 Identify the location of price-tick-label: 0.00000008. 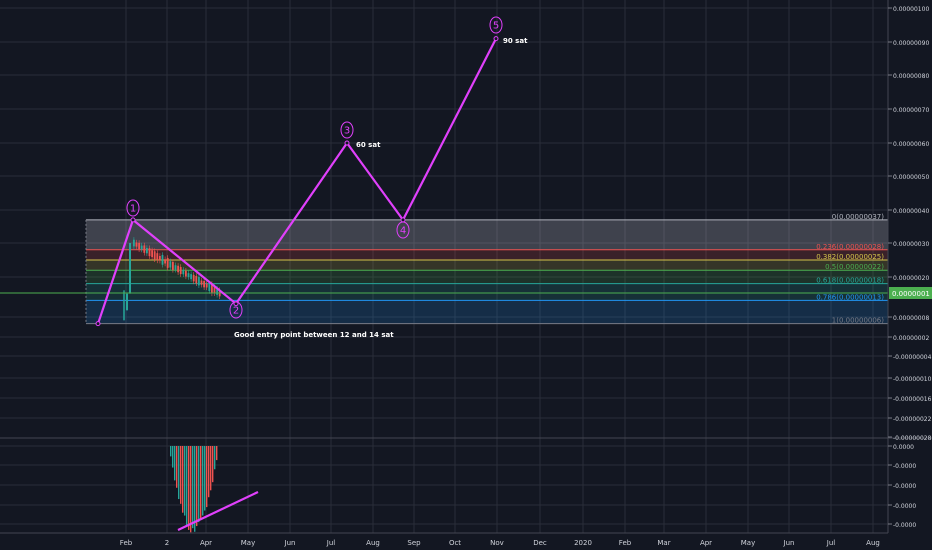
(911, 318).